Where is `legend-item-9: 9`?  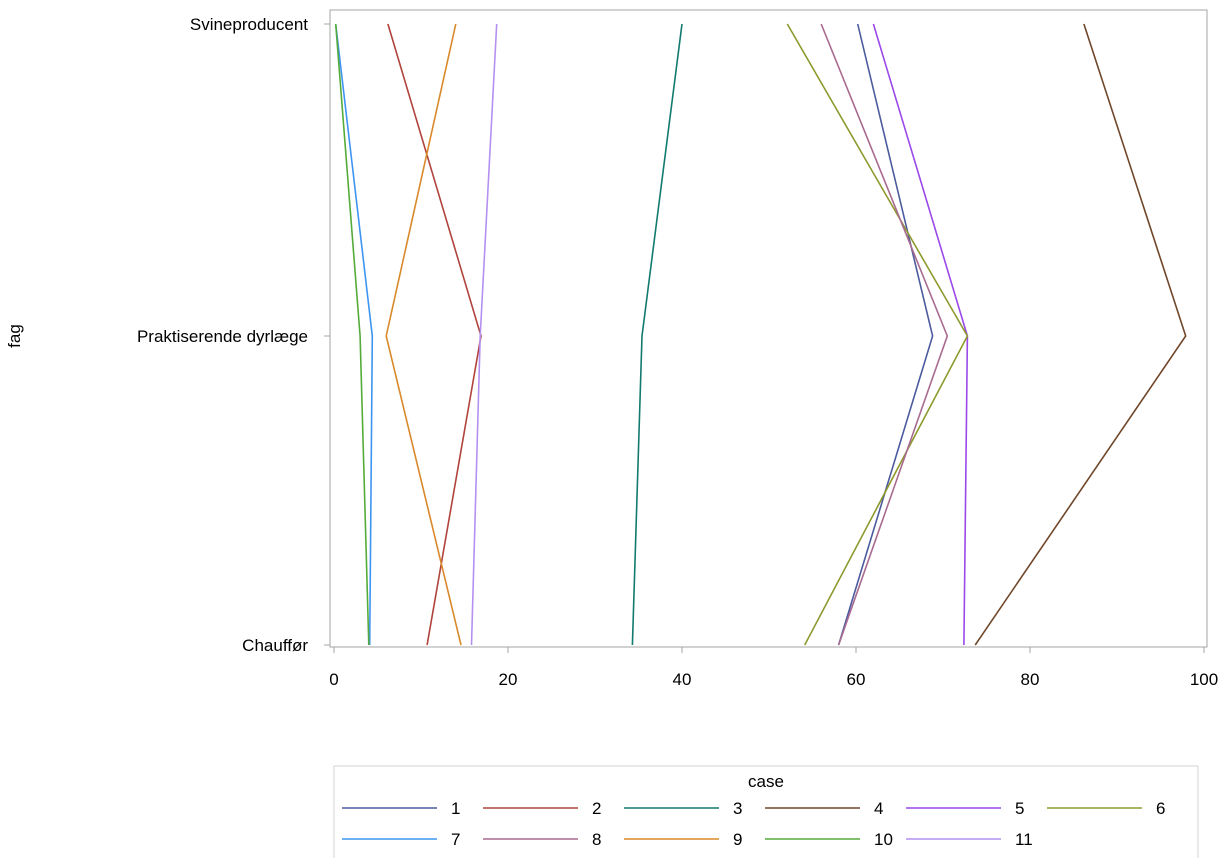
legend-item-9: 9 is located at coordinates (683, 839).